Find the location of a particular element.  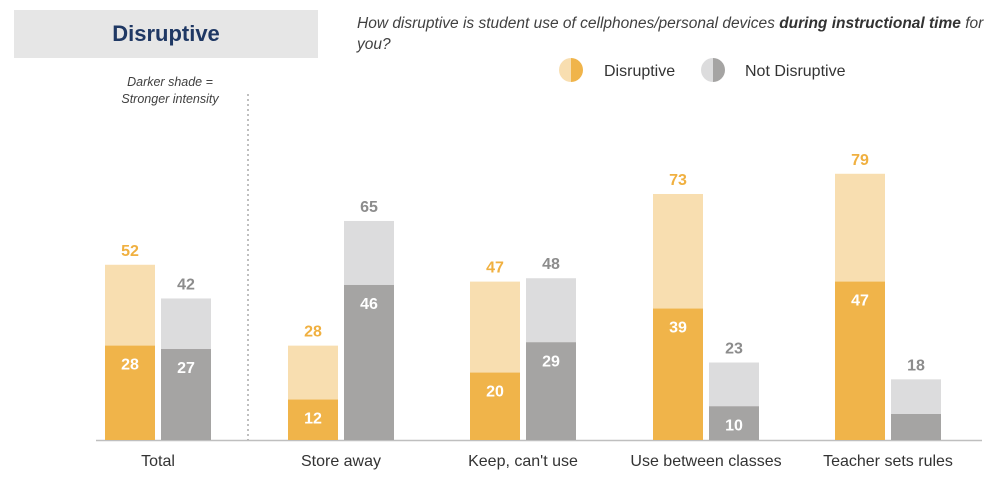

title-box: Disruptive is located at coordinates (166, 34).